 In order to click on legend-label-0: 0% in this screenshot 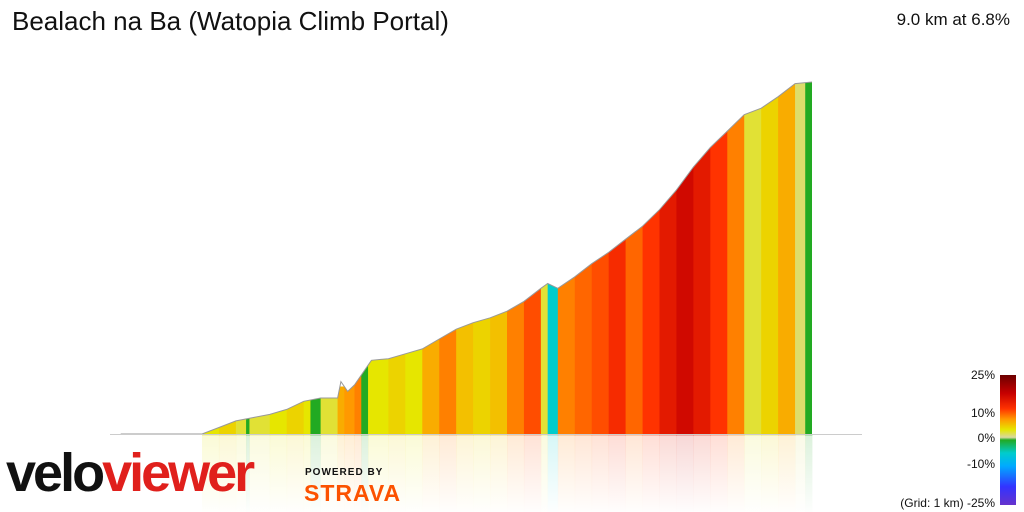, I will do `click(986, 438)`.